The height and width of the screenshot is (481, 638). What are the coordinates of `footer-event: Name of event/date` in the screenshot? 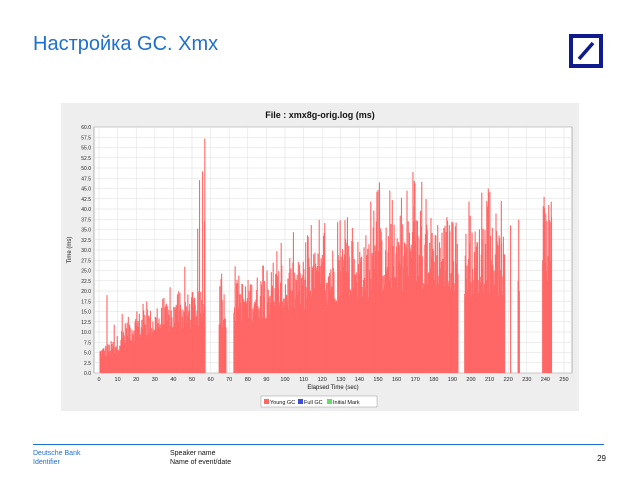 It's located at (201, 462).